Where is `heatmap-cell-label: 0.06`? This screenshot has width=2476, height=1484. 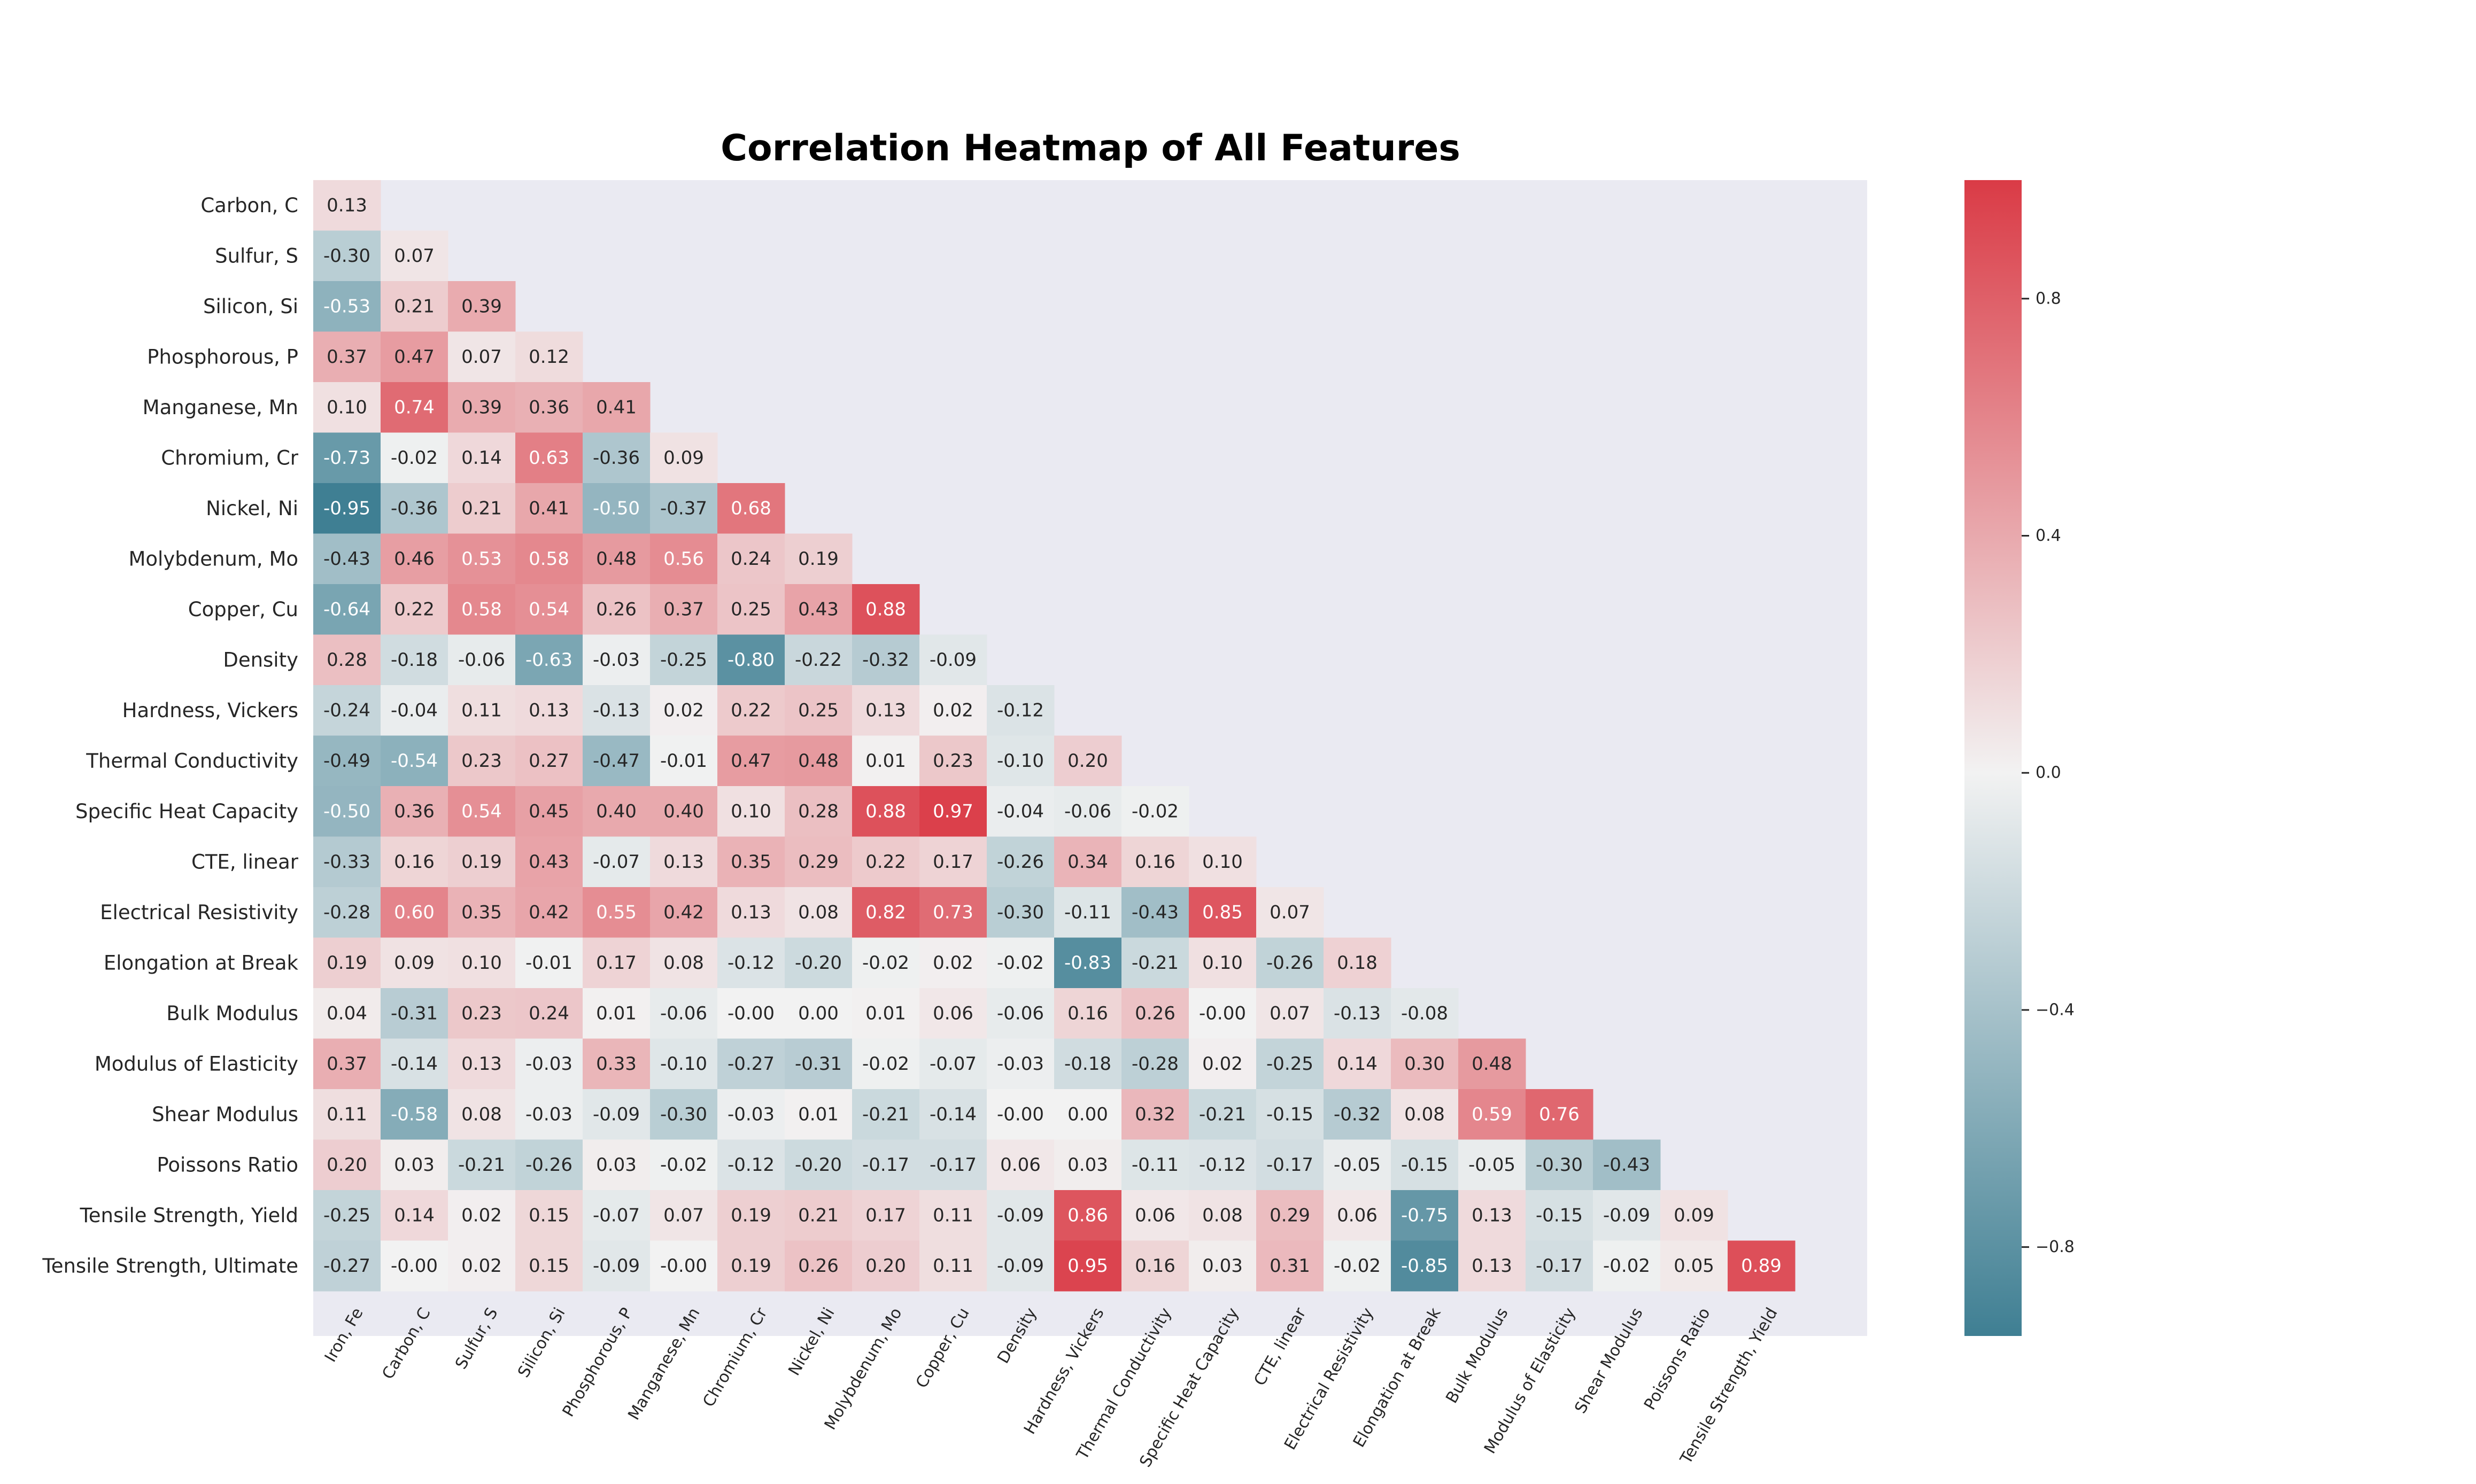
heatmap-cell-label: 0.06 is located at coordinates (1021, 1165).